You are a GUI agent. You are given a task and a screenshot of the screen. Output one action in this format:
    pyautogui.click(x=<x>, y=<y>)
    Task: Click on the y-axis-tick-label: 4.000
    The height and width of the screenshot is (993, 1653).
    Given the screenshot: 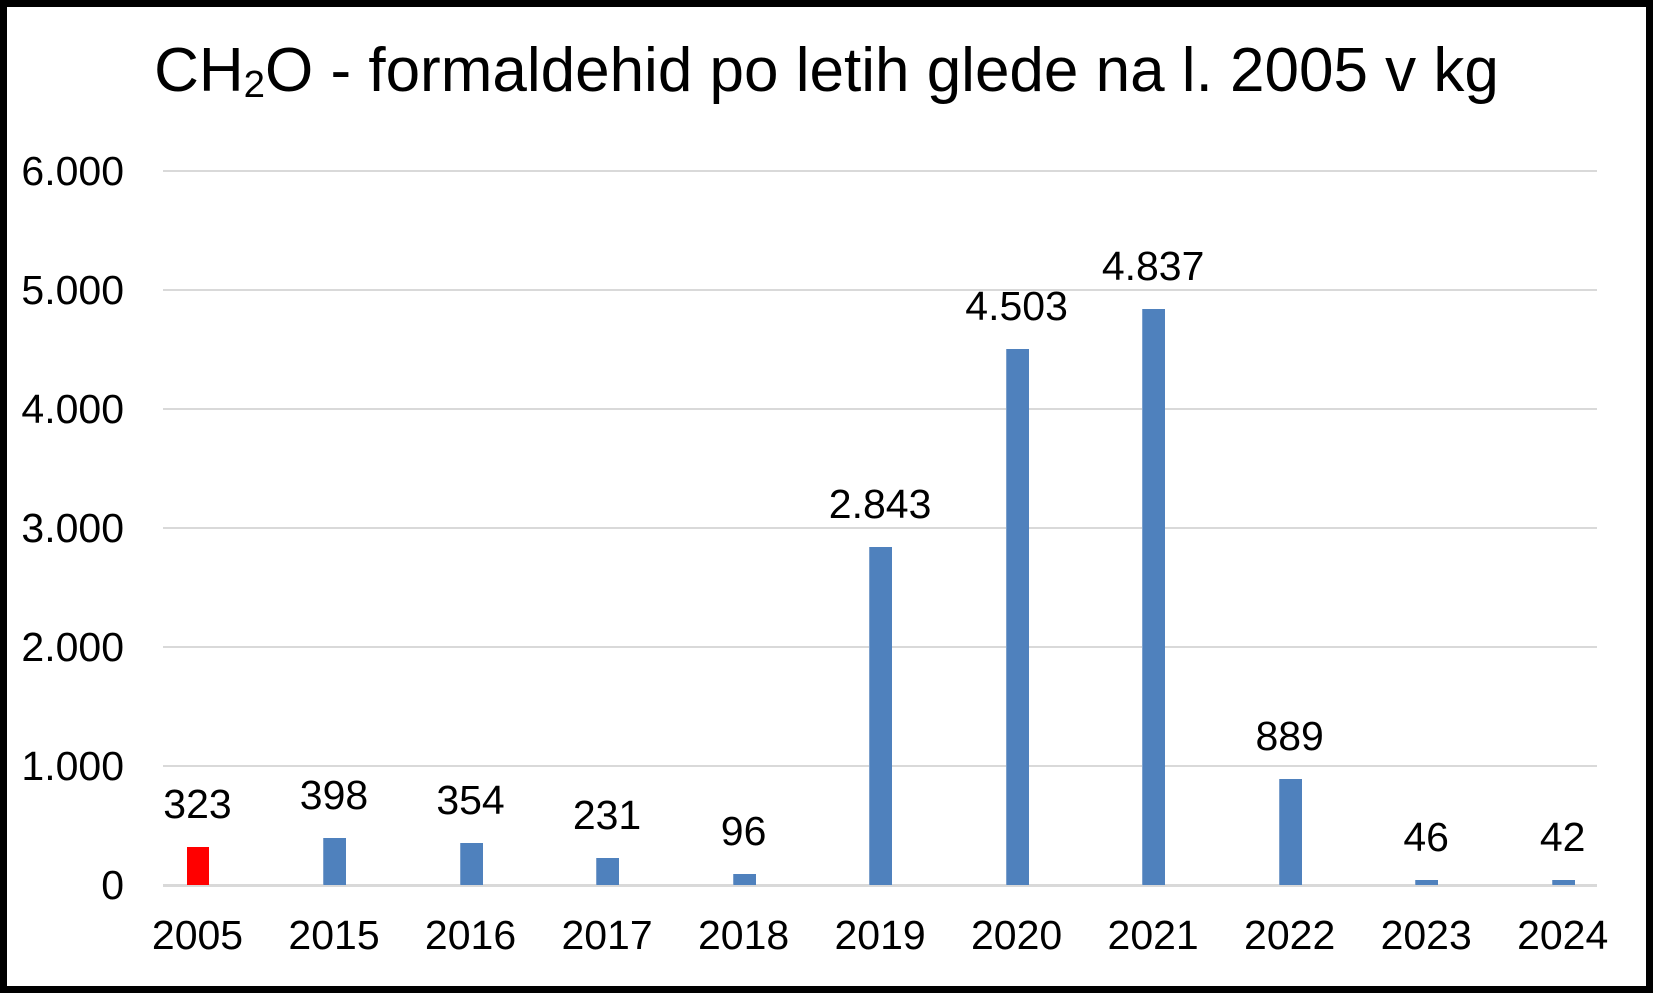 What is the action you would take?
    pyautogui.click(x=72, y=409)
    